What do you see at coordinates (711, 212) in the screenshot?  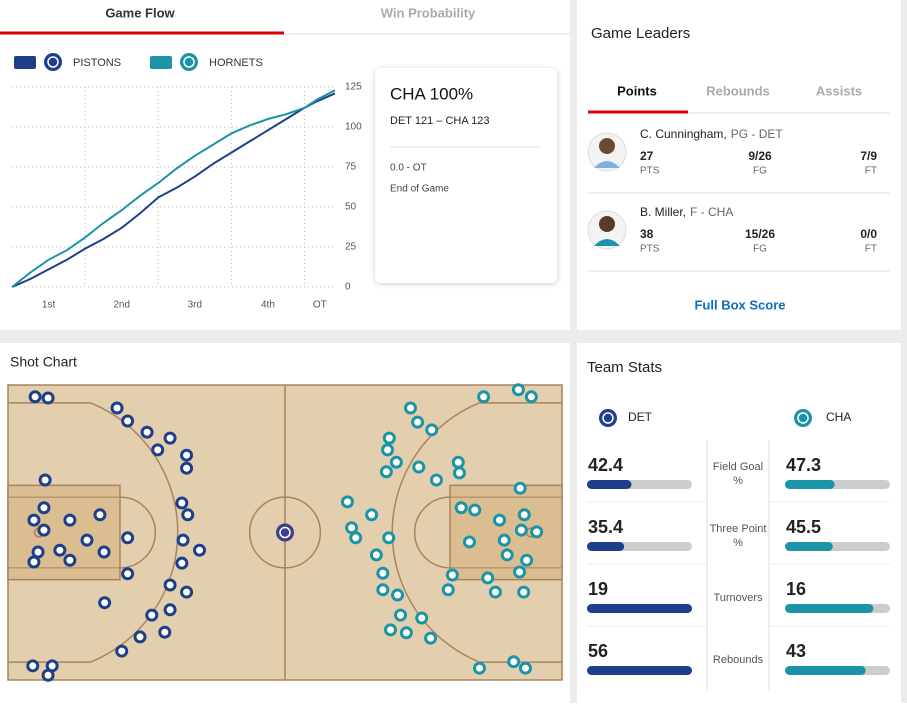 I see `player-position: F - CHA` at bounding box center [711, 212].